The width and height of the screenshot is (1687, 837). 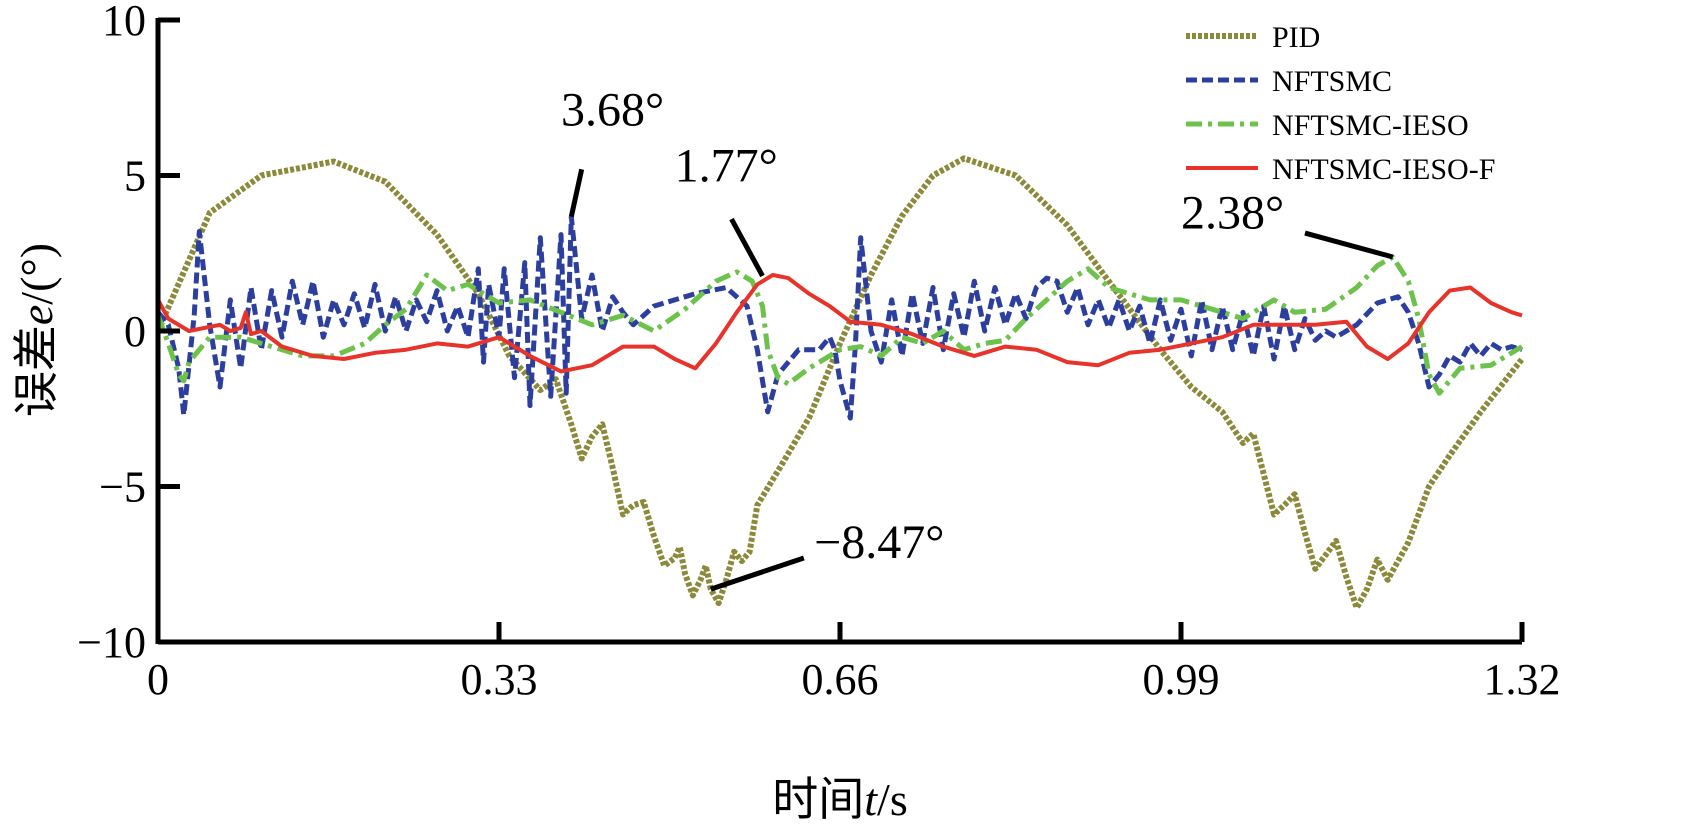 I want to click on annotation-label: 3.68°, so click(x=612, y=110).